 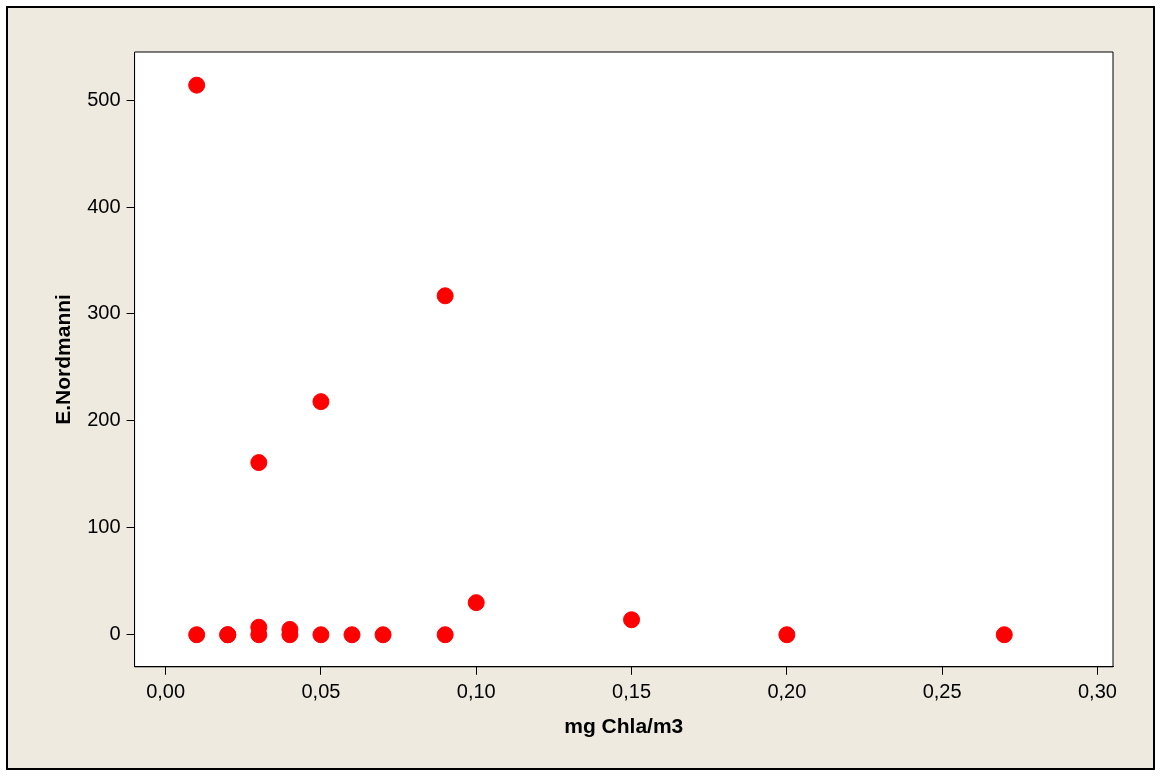 What do you see at coordinates (166, 691) in the screenshot?
I see `x-tick-label: 0,00` at bounding box center [166, 691].